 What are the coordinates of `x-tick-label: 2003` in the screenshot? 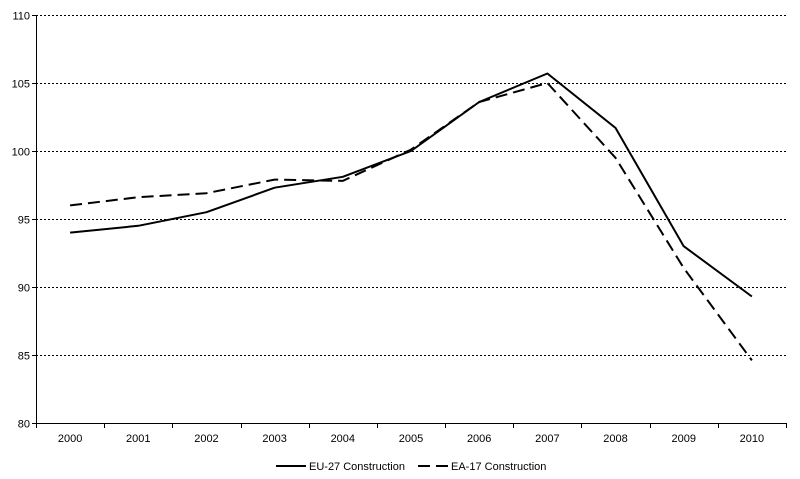 It's located at (274, 439).